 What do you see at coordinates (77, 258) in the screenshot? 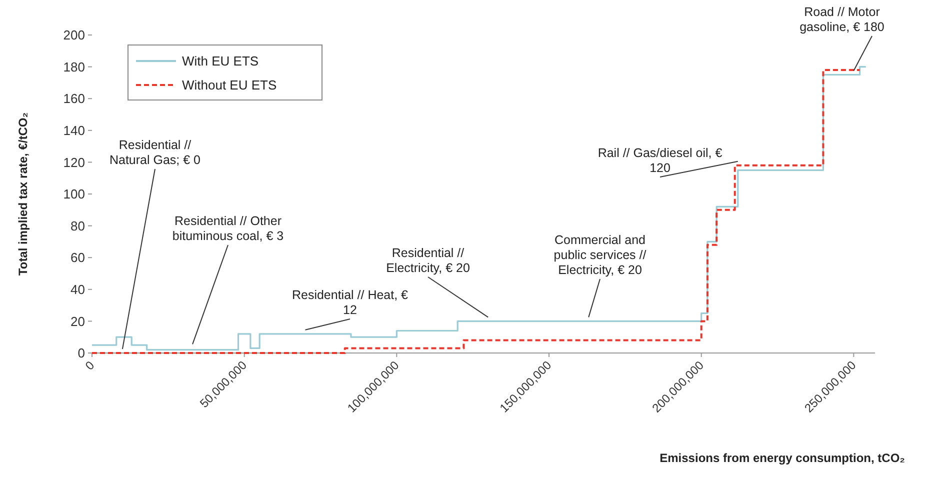
I see `y-tick-label: 60` at bounding box center [77, 258].